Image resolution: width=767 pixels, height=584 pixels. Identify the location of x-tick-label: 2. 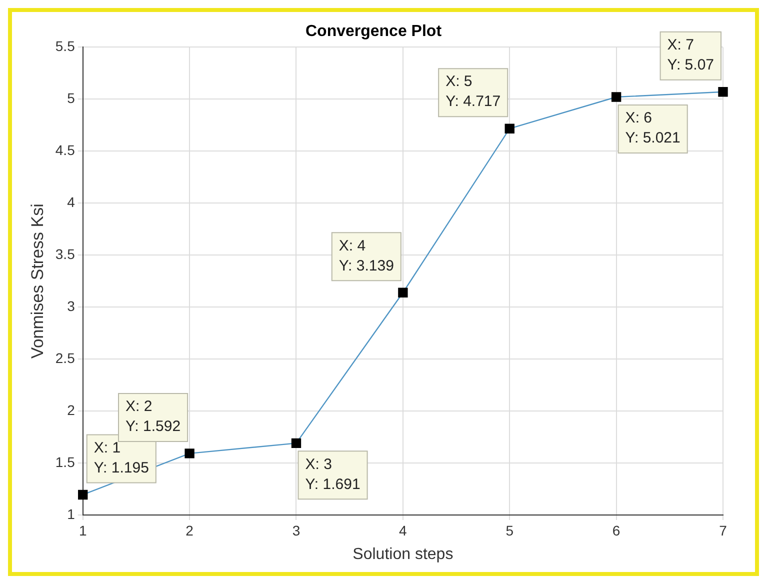
(190, 530).